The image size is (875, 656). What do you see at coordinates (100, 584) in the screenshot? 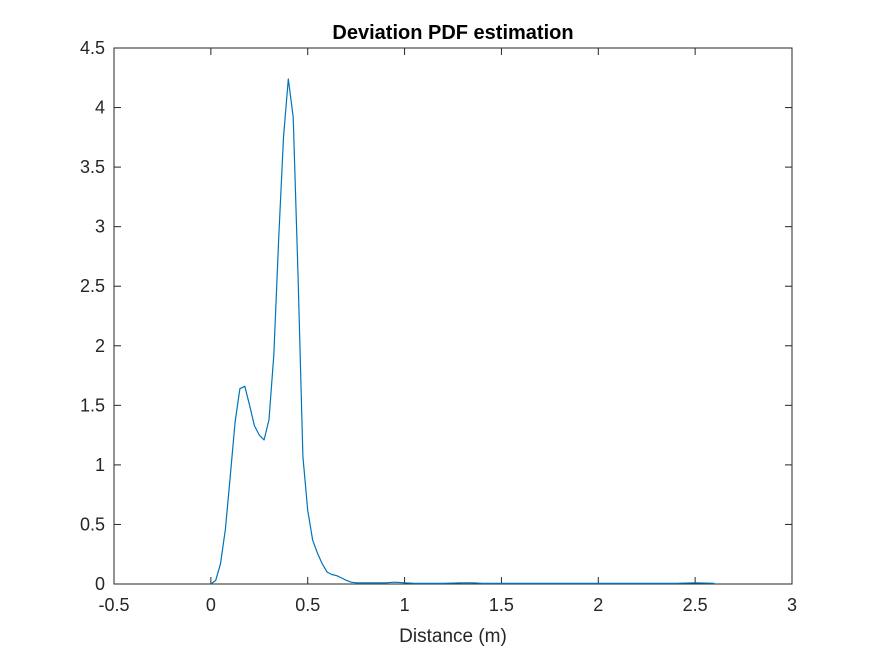
I see `y-tick-label: 0` at bounding box center [100, 584].